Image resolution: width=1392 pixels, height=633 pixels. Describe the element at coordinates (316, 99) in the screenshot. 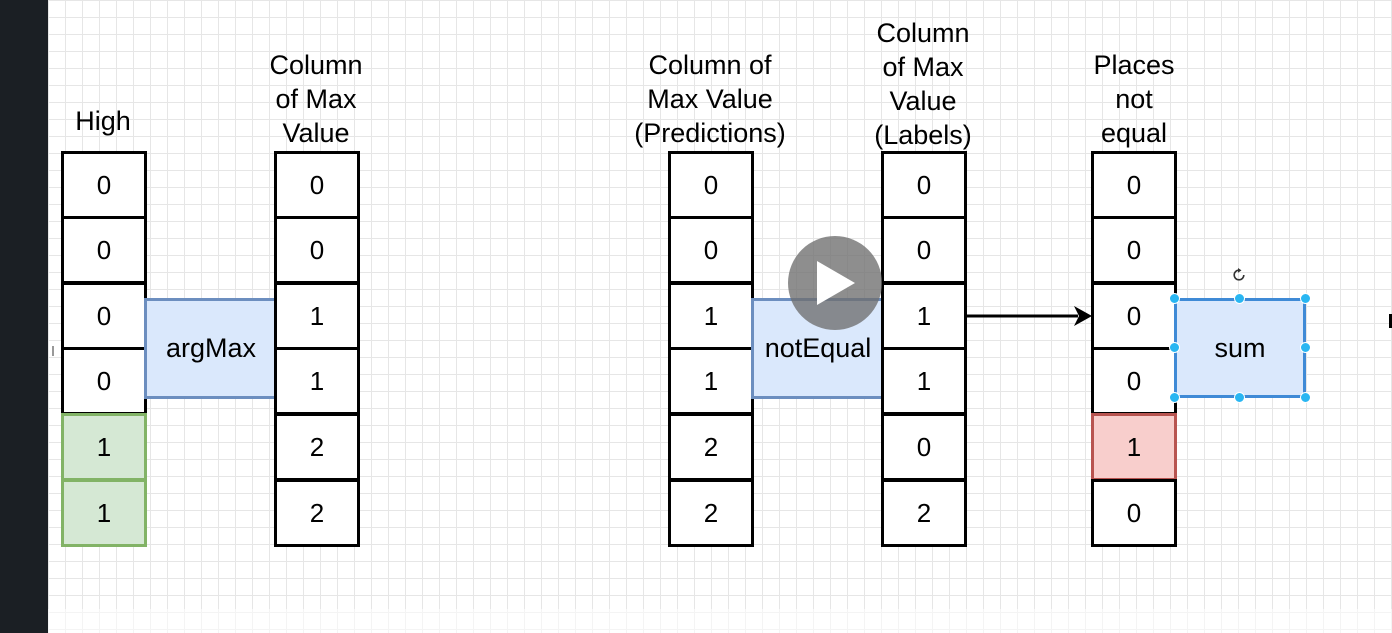

I see `header-argmax-result: Column of Max Value` at that location.